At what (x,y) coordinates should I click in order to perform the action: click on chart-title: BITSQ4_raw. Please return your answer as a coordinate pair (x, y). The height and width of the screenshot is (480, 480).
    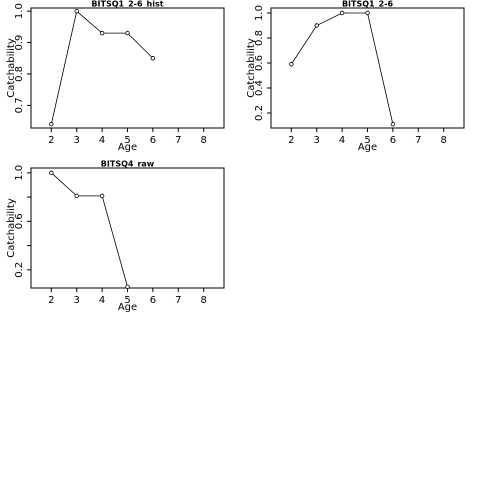
    Looking at the image, I should click on (128, 164).